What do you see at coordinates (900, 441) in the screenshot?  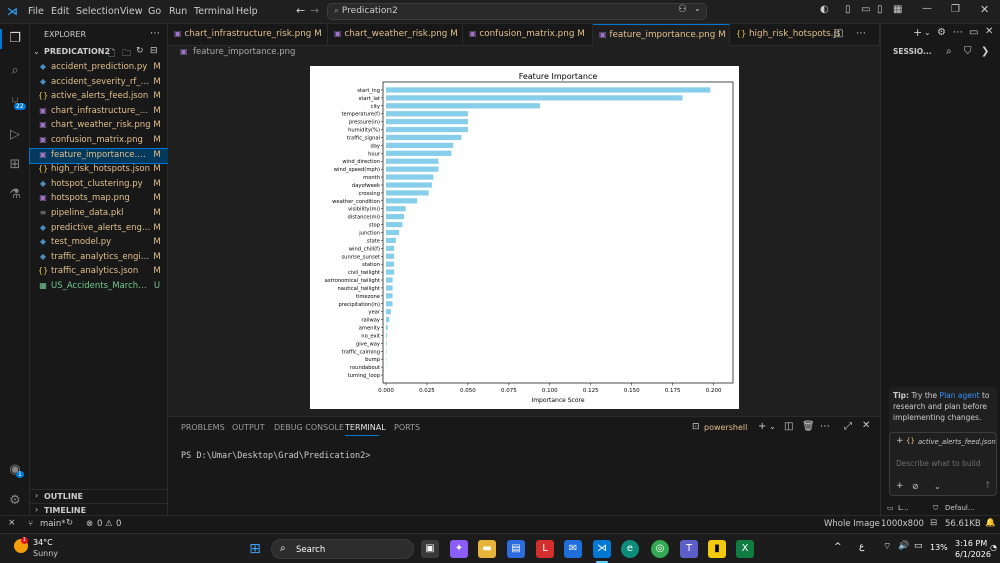 I see `add-context-icon: +` at bounding box center [900, 441].